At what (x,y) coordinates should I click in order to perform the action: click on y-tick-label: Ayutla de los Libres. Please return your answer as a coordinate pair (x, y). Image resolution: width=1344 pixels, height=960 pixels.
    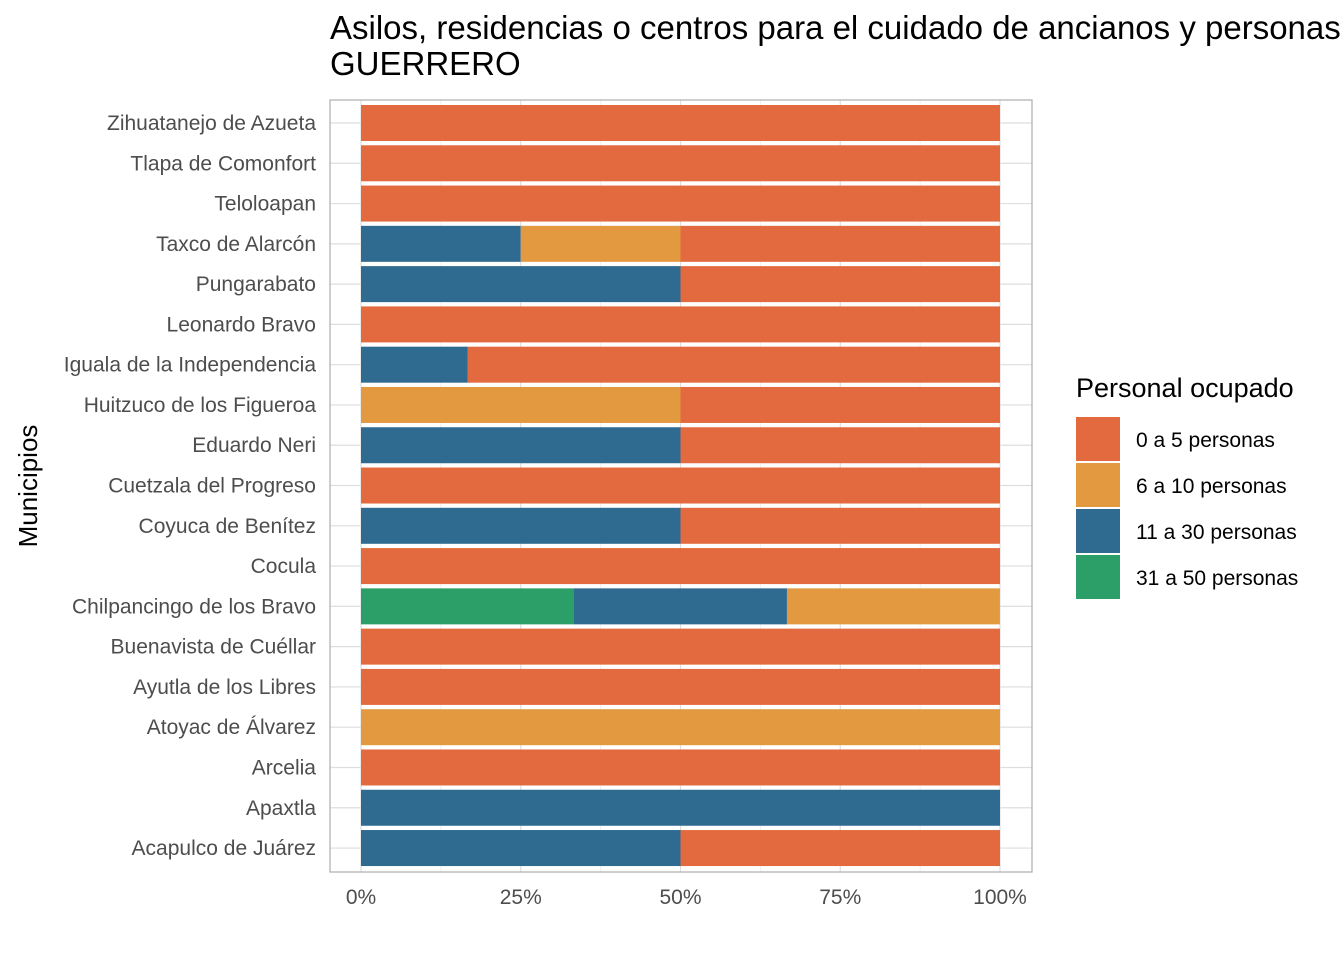
    Looking at the image, I should click on (224, 687).